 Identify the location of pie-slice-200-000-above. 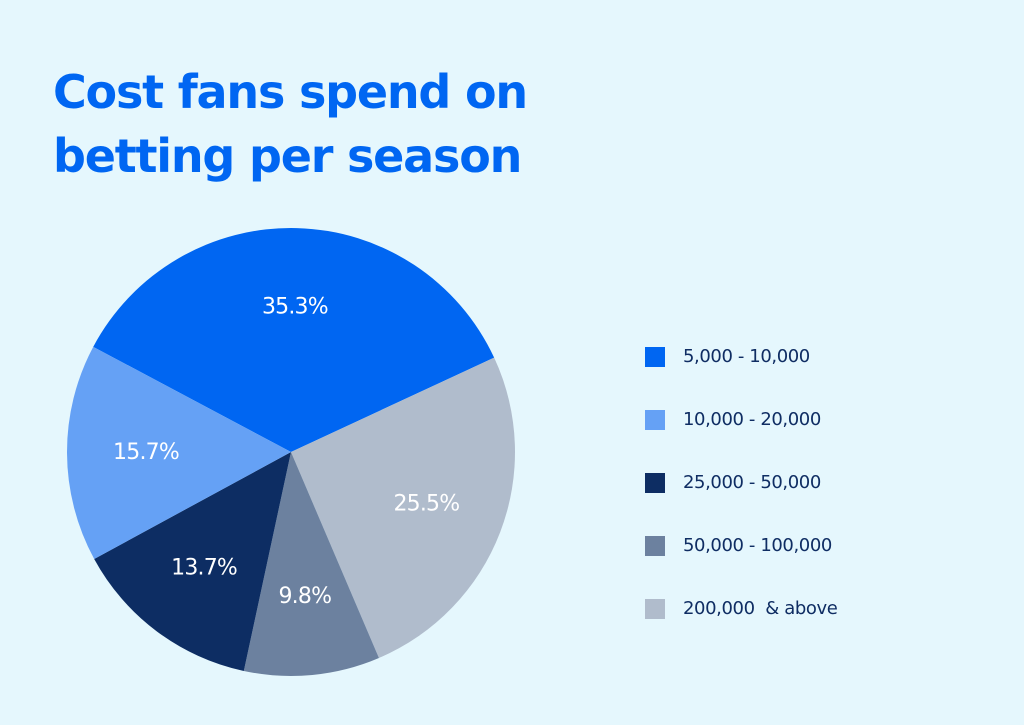
(403, 508).